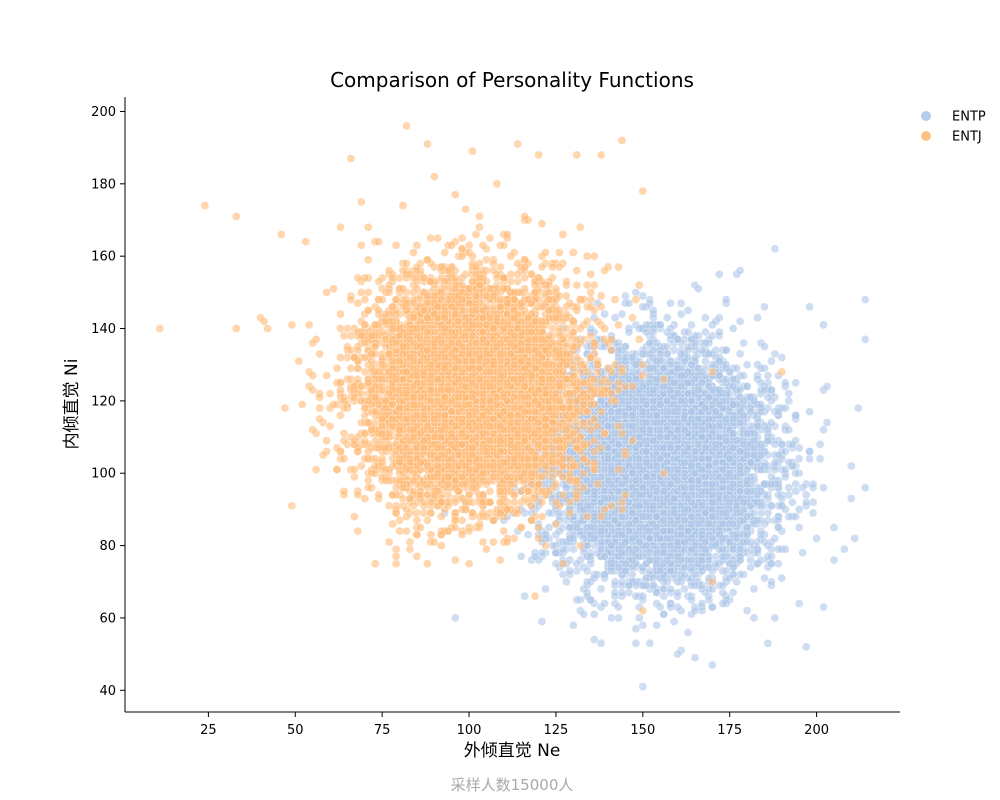  I want to click on chart-title: Comparison of Personality Functions, so click(512, 80).